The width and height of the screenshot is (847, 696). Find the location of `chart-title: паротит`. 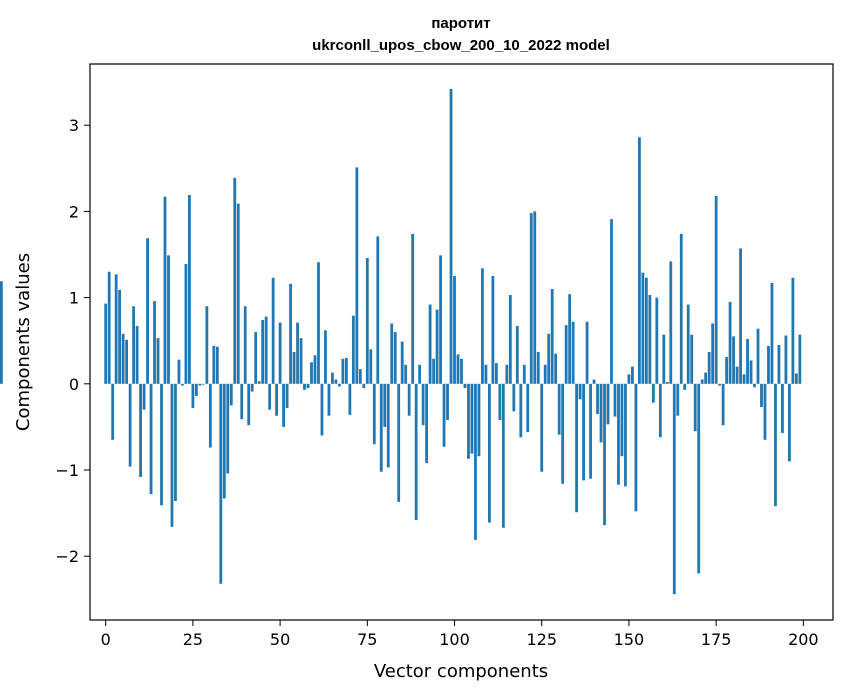

chart-title: паротит is located at coordinates (460, 23).